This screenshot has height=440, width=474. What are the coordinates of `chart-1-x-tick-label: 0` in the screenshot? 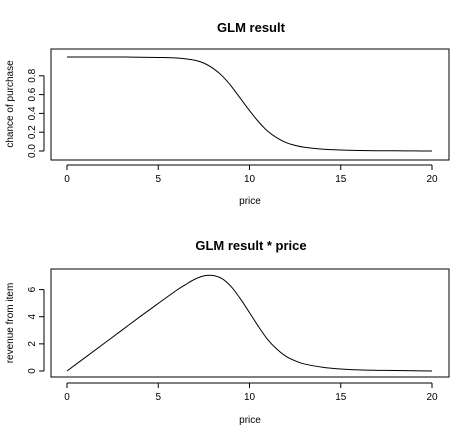 It's located at (67, 179).